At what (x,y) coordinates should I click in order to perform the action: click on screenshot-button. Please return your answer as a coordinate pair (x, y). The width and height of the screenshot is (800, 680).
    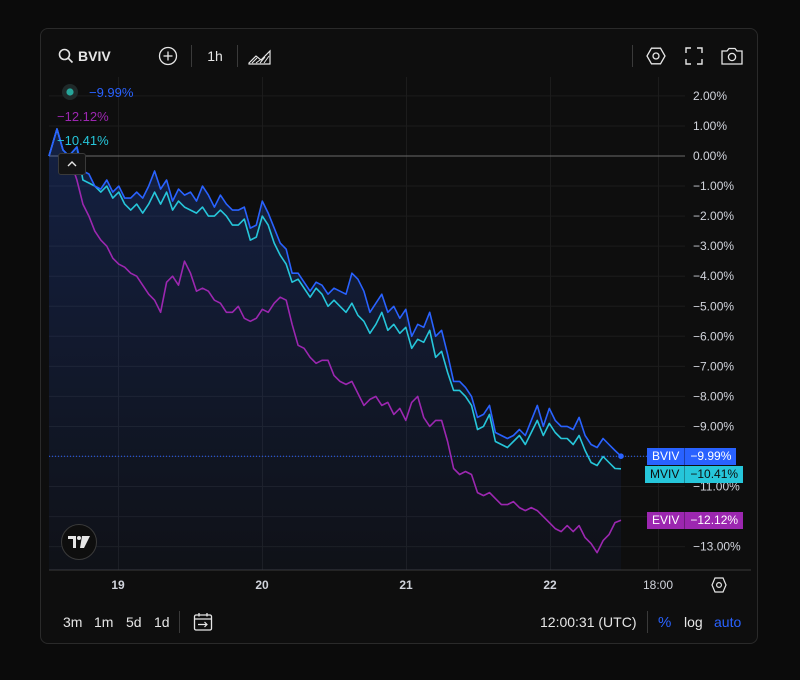
    Looking at the image, I should click on (732, 56).